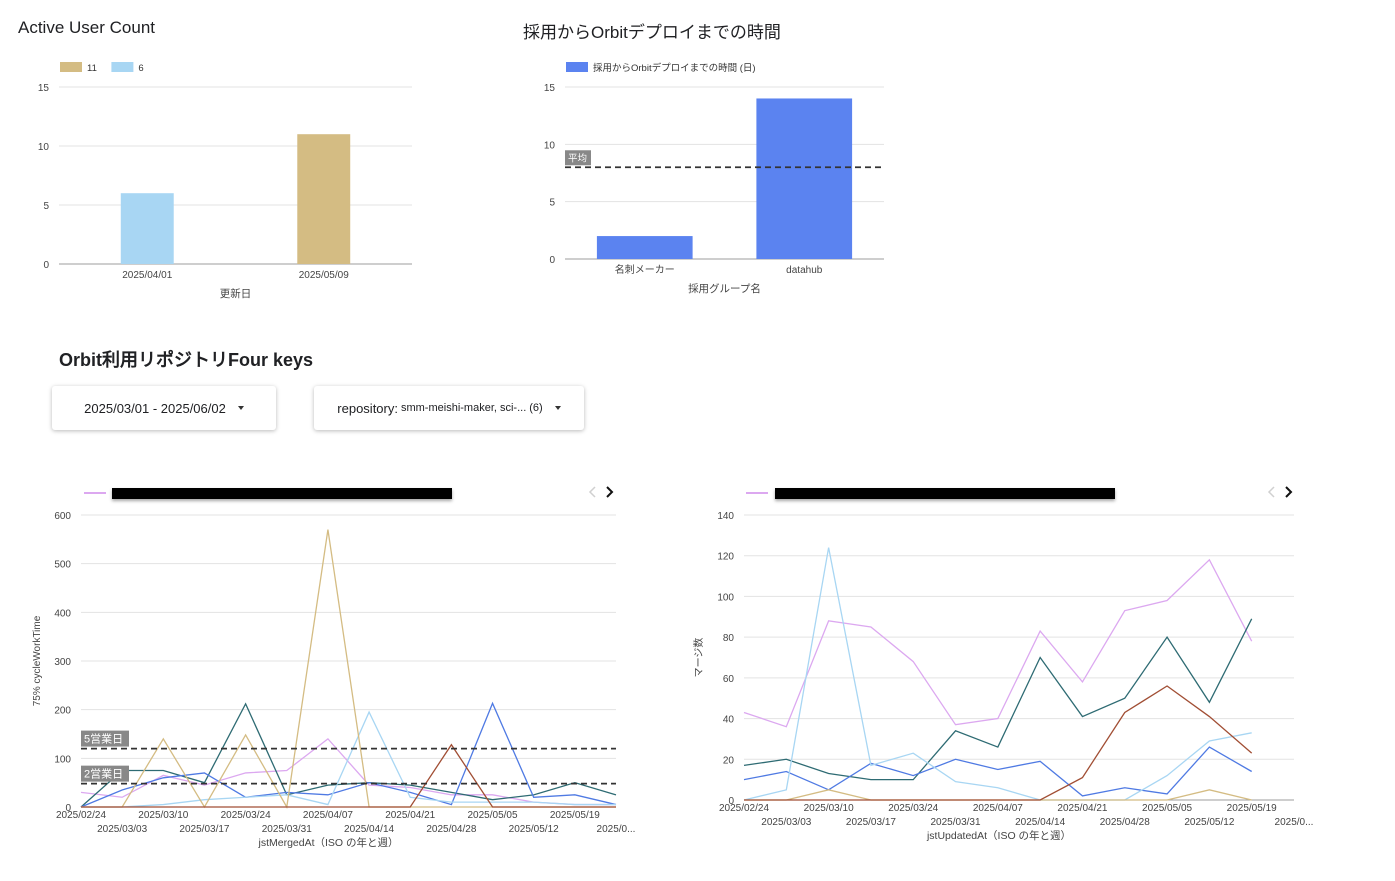 The width and height of the screenshot is (1395, 881). I want to click on chart-title-active-user-count: Active User Count, so click(86, 27).